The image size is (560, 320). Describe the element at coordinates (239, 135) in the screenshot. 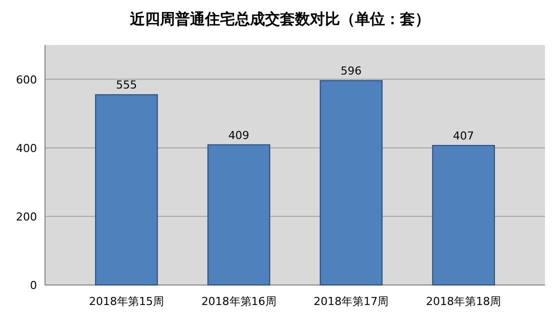

I see `data-label: 409` at that location.